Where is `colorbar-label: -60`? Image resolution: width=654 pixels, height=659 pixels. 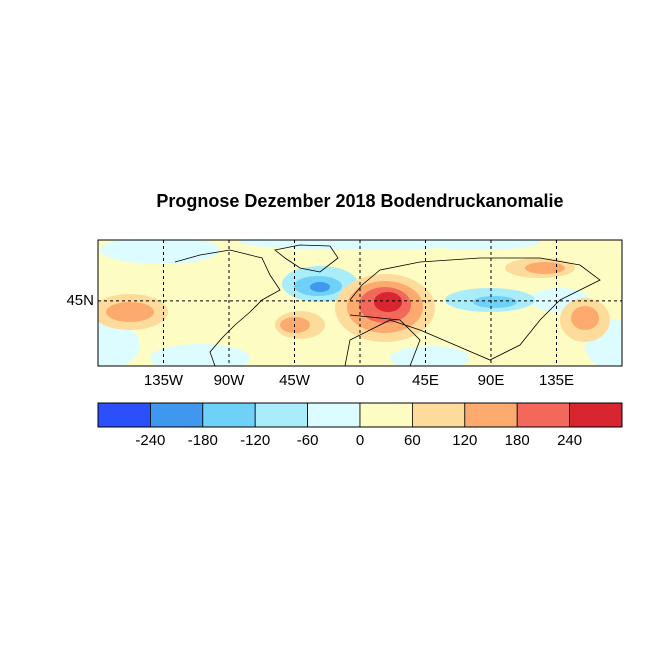
colorbar-label: -60 is located at coordinates (308, 440).